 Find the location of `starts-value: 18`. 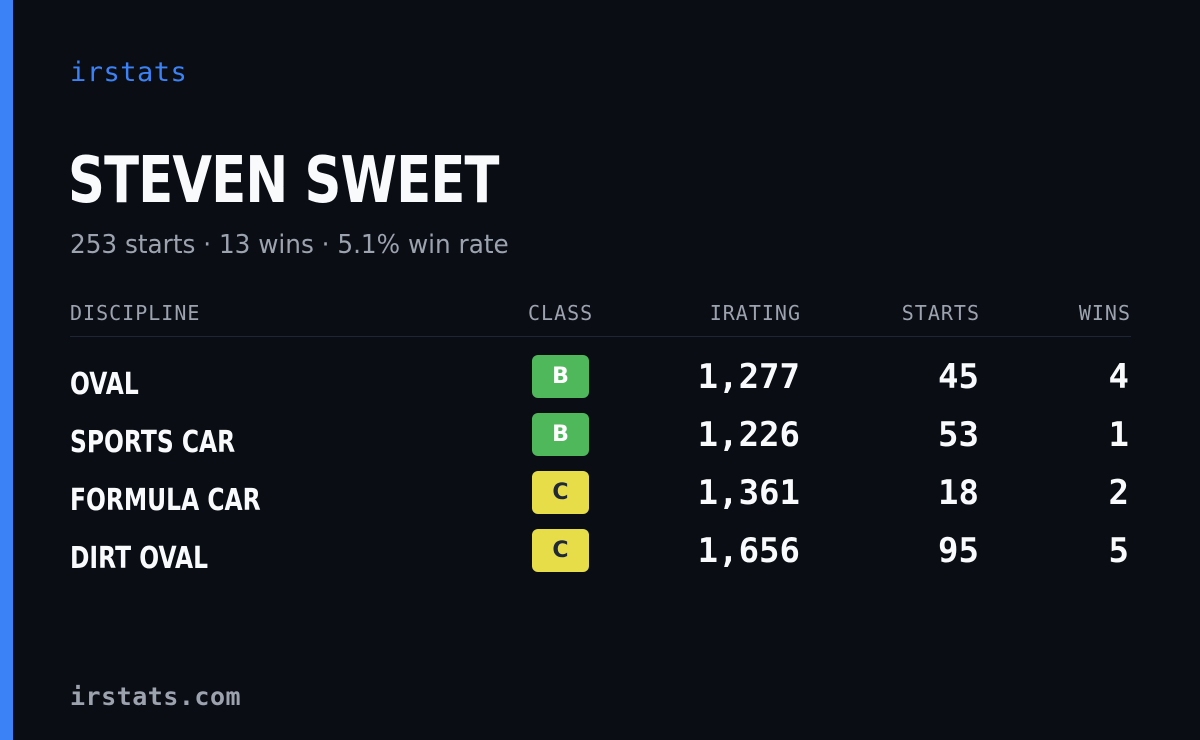

starts-value: 18 is located at coordinates (958, 493).